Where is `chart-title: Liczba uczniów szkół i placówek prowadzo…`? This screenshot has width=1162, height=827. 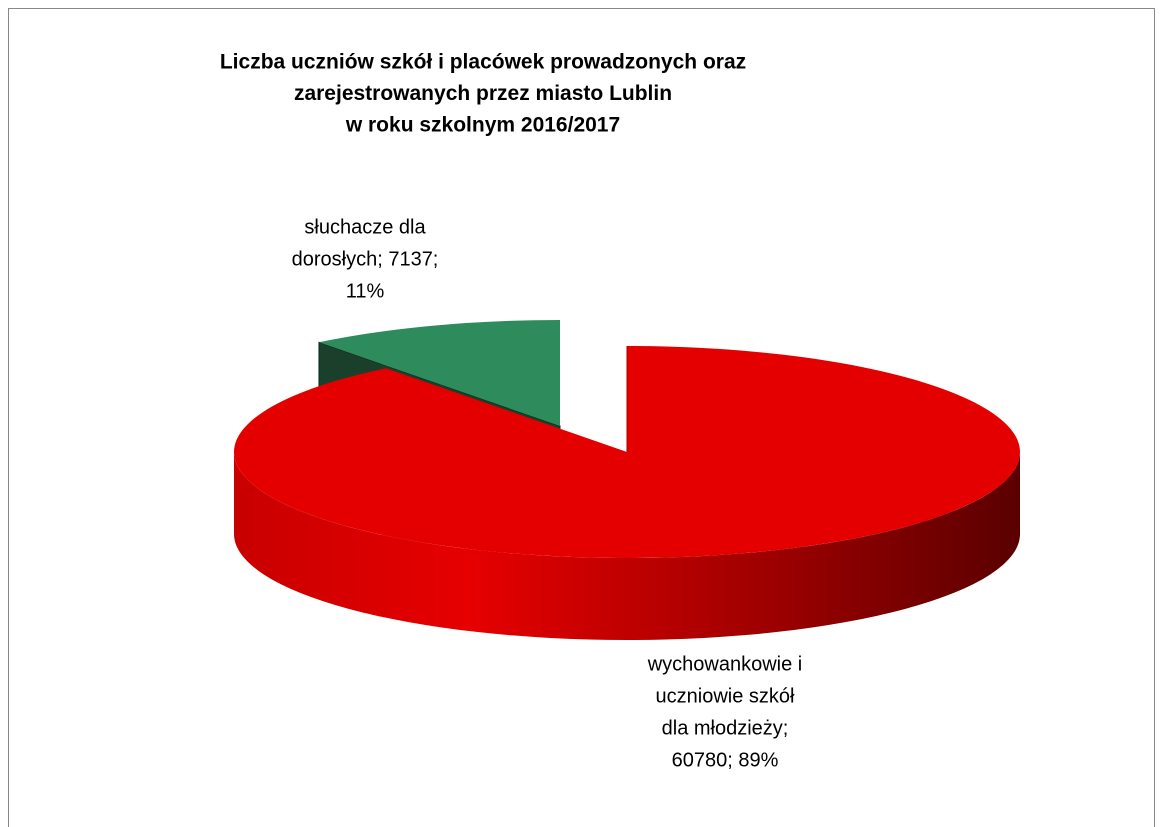
chart-title: Liczba uczniów szkół i placówek prowadzo… is located at coordinates (483, 62).